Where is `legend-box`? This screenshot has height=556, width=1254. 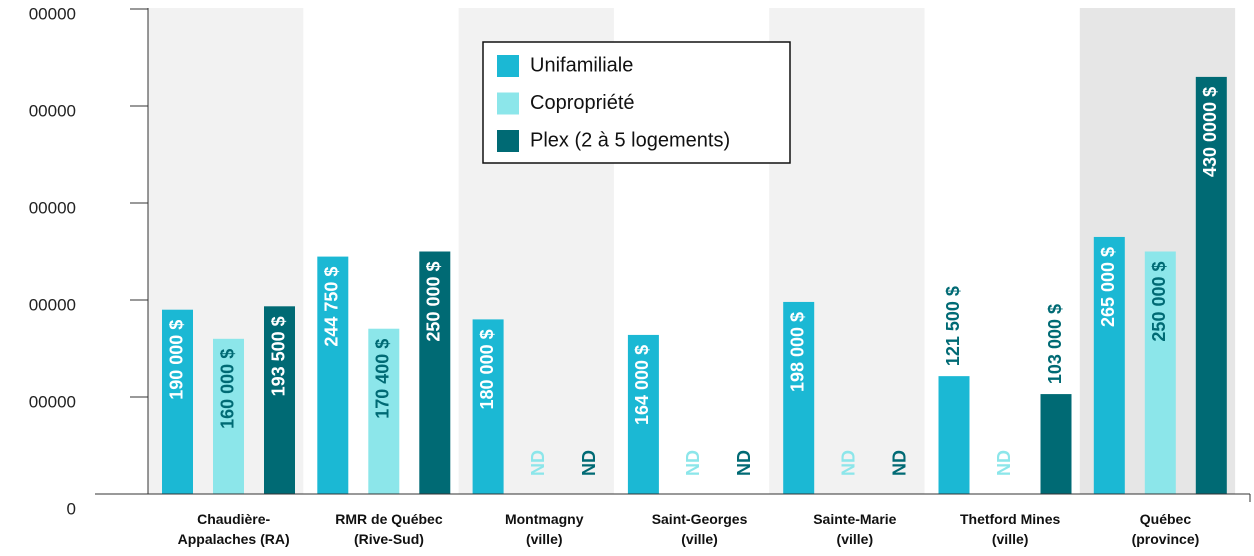
legend-box is located at coordinates (636, 102).